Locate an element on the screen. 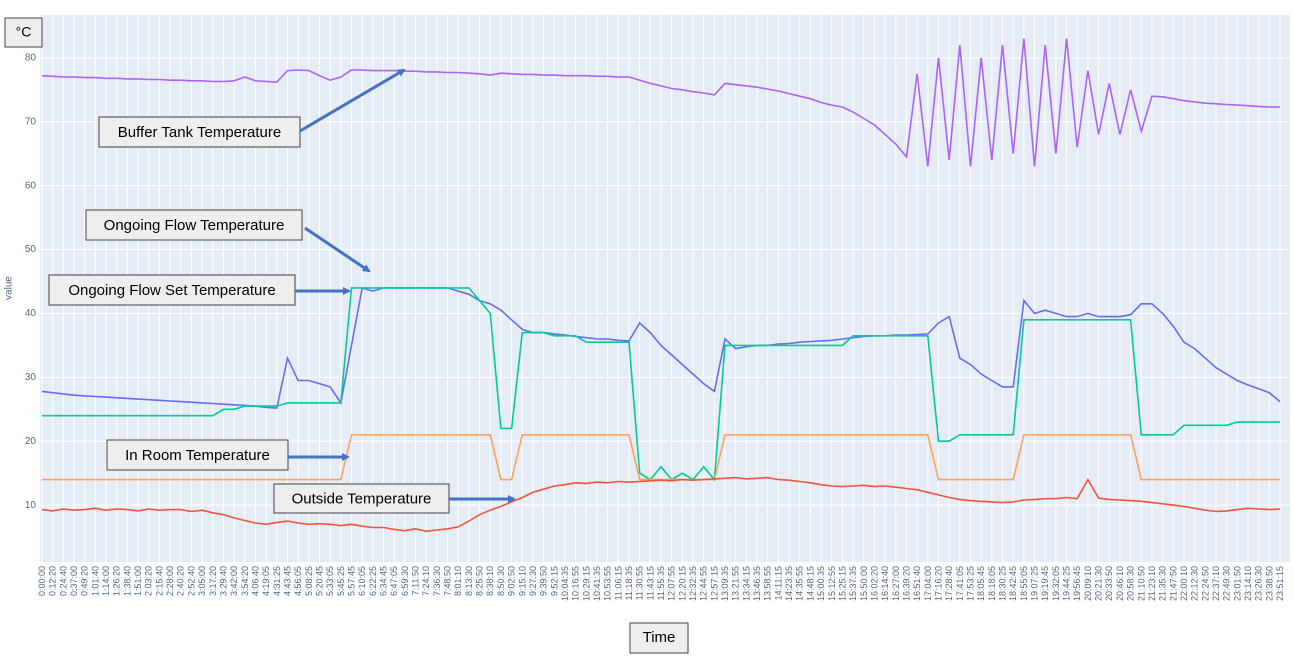 The height and width of the screenshot is (664, 1294). x-tick-label: 0:24:40 is located at coordinates (63, 581).